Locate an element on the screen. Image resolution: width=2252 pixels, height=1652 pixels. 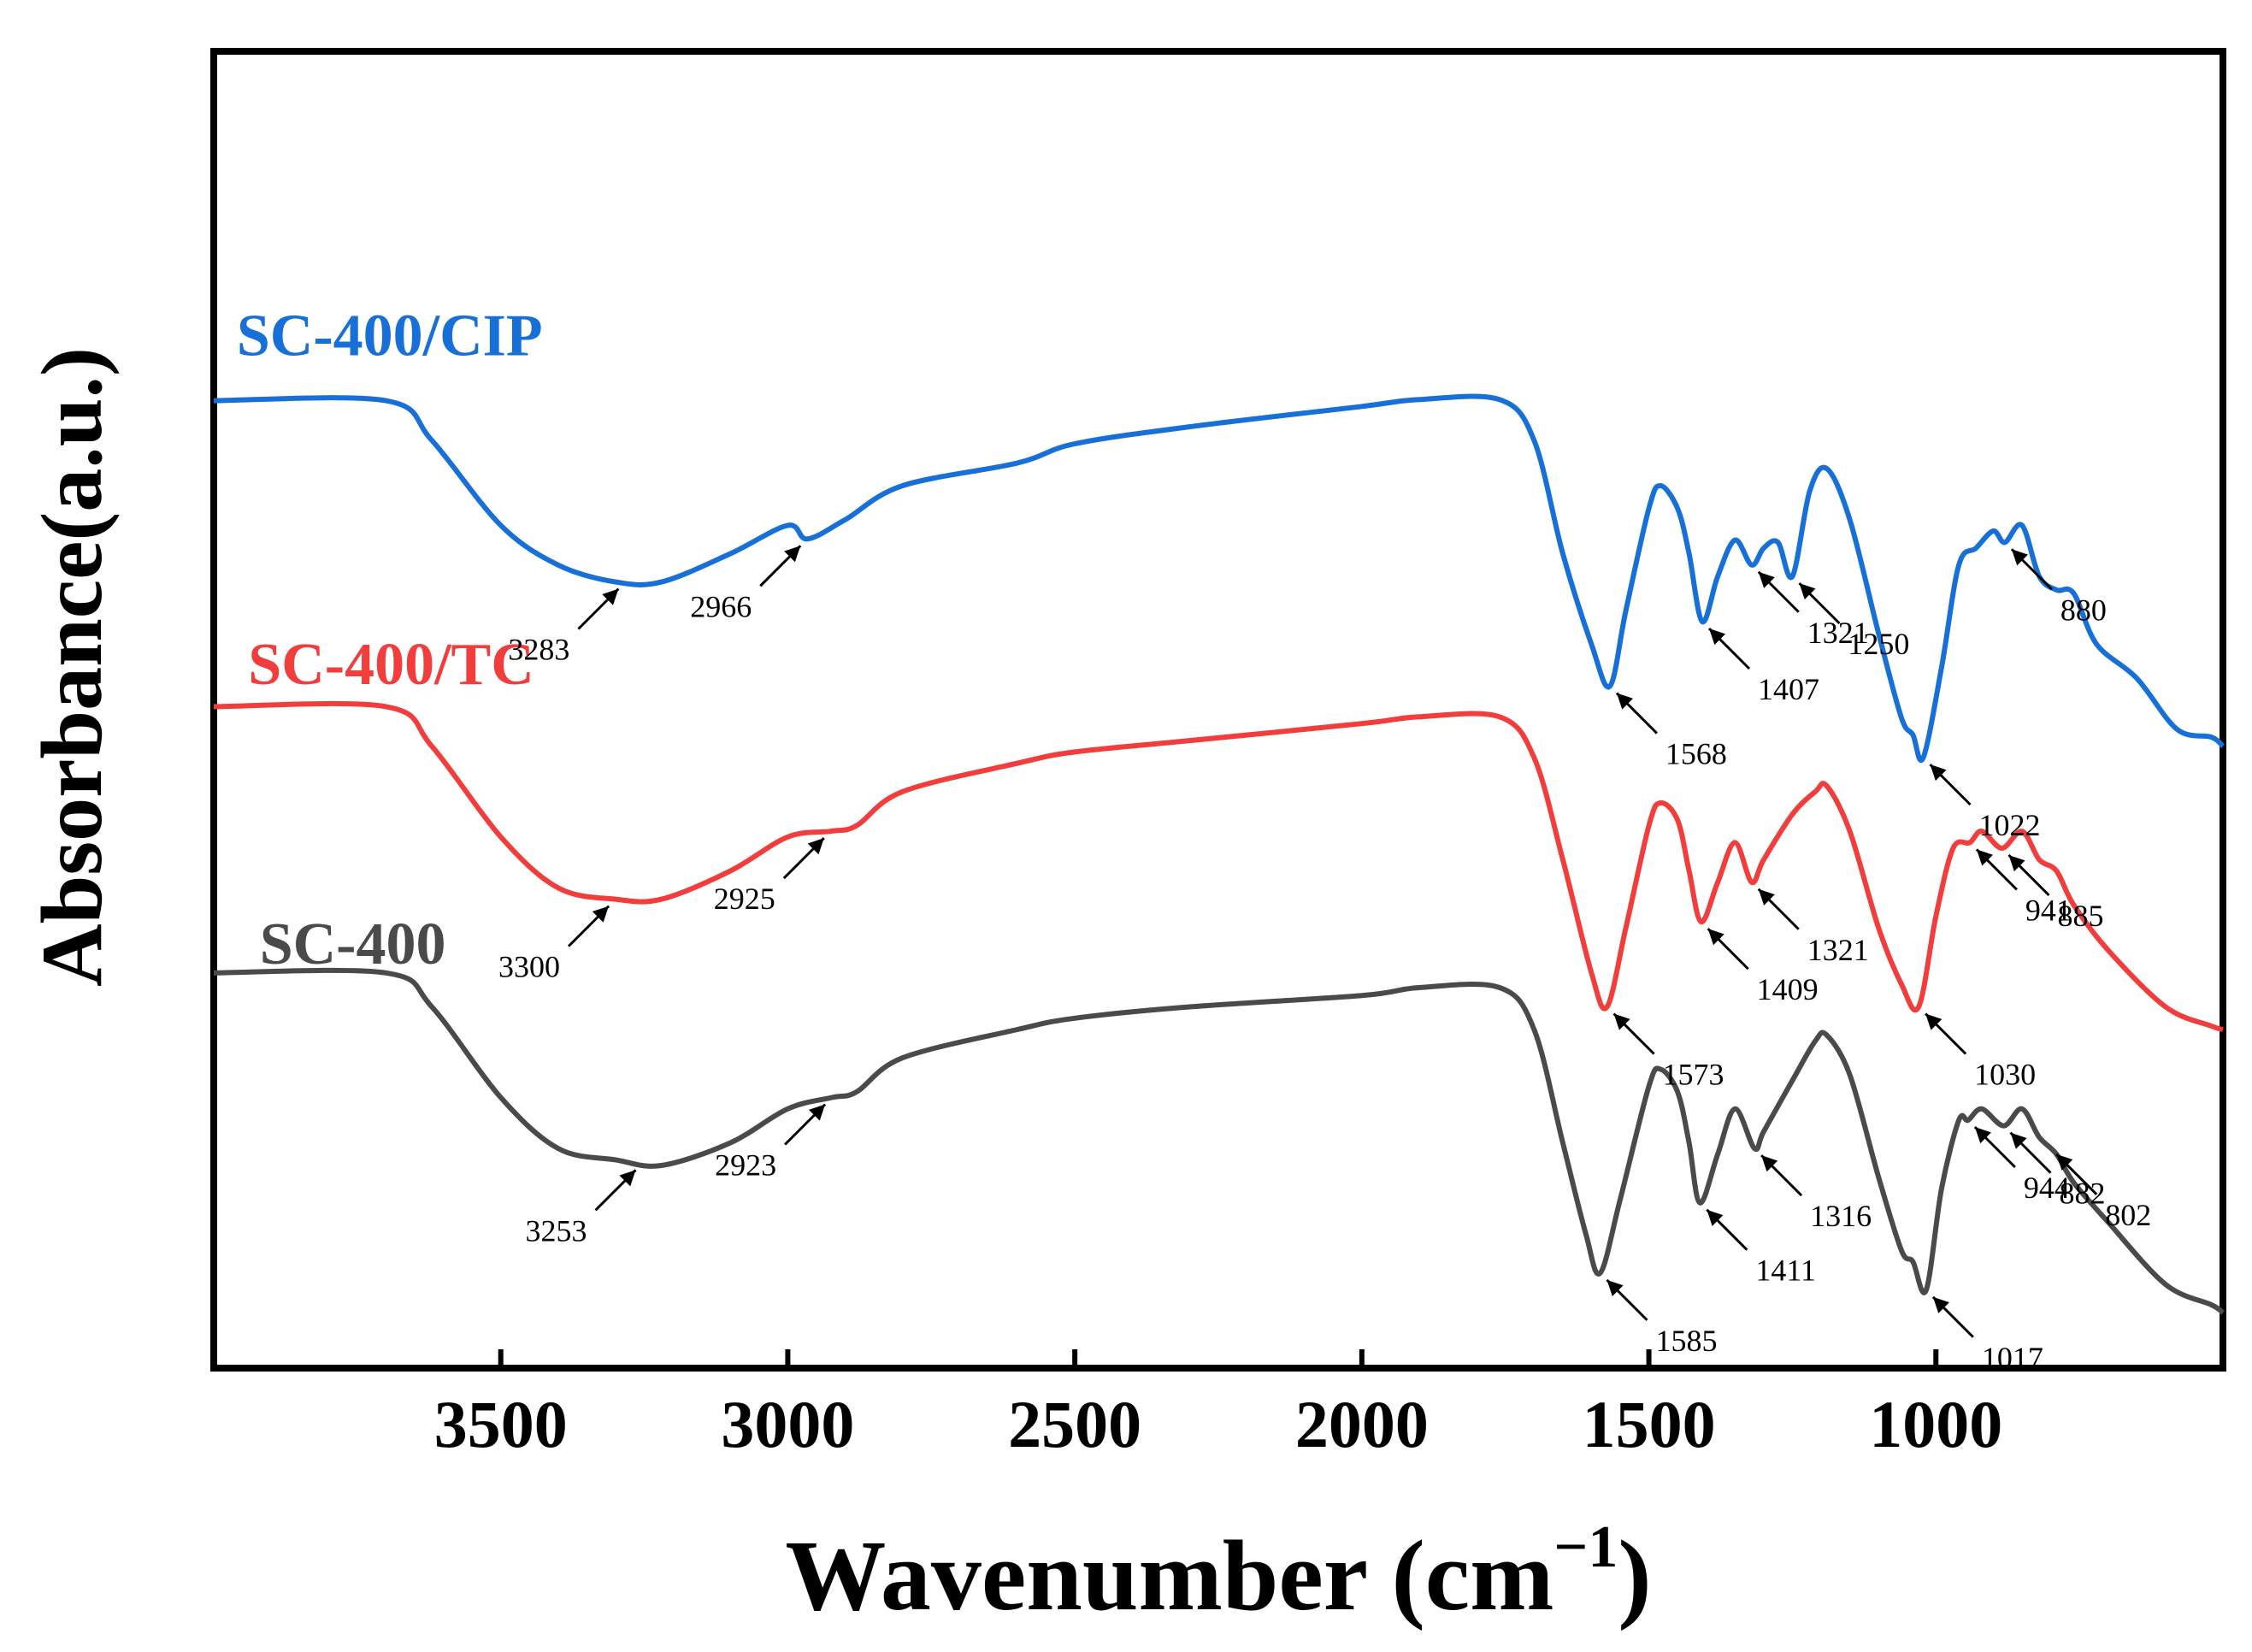
peak-label: 1573 is located at coordinates (1693, 1075).